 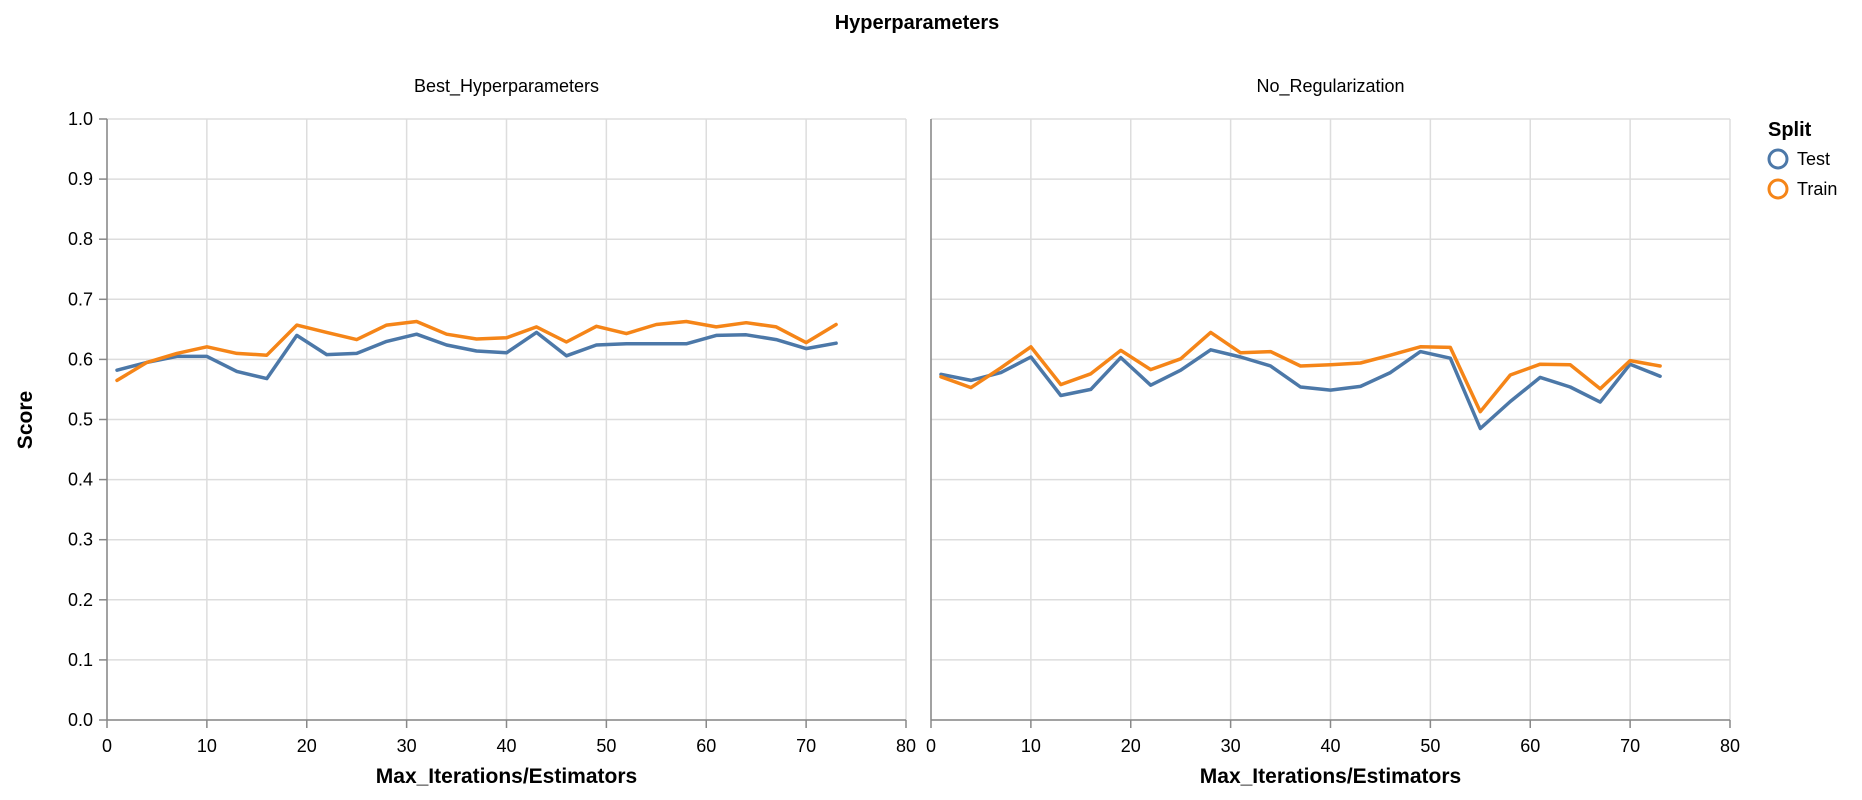 What do you see at coordinates (80, 480) in the screenshot?
I see `y-tick-label: 0.4` at bounding box center [80, 480].